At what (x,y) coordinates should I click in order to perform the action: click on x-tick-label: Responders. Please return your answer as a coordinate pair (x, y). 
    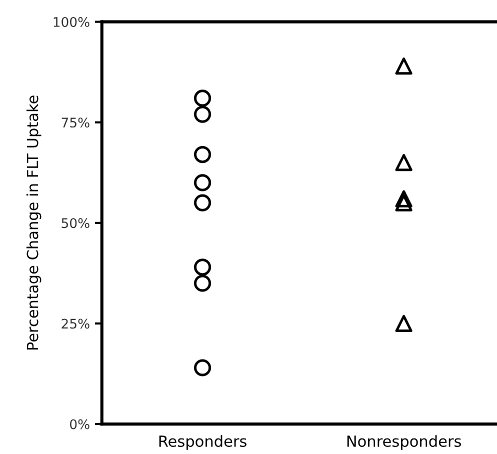
    Looking at the image, I should click on (202, 442).